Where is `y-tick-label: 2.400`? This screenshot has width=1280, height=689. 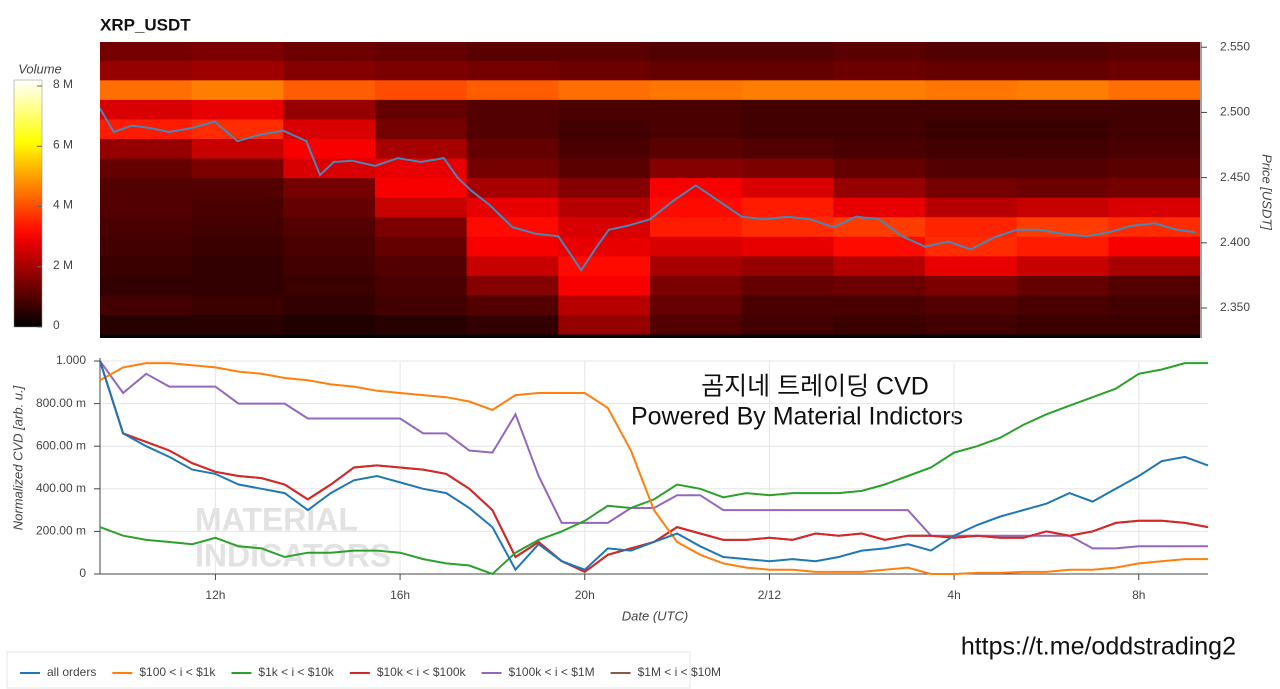 y-tick-label: 2.400 is located at coordinates (1235, 242).